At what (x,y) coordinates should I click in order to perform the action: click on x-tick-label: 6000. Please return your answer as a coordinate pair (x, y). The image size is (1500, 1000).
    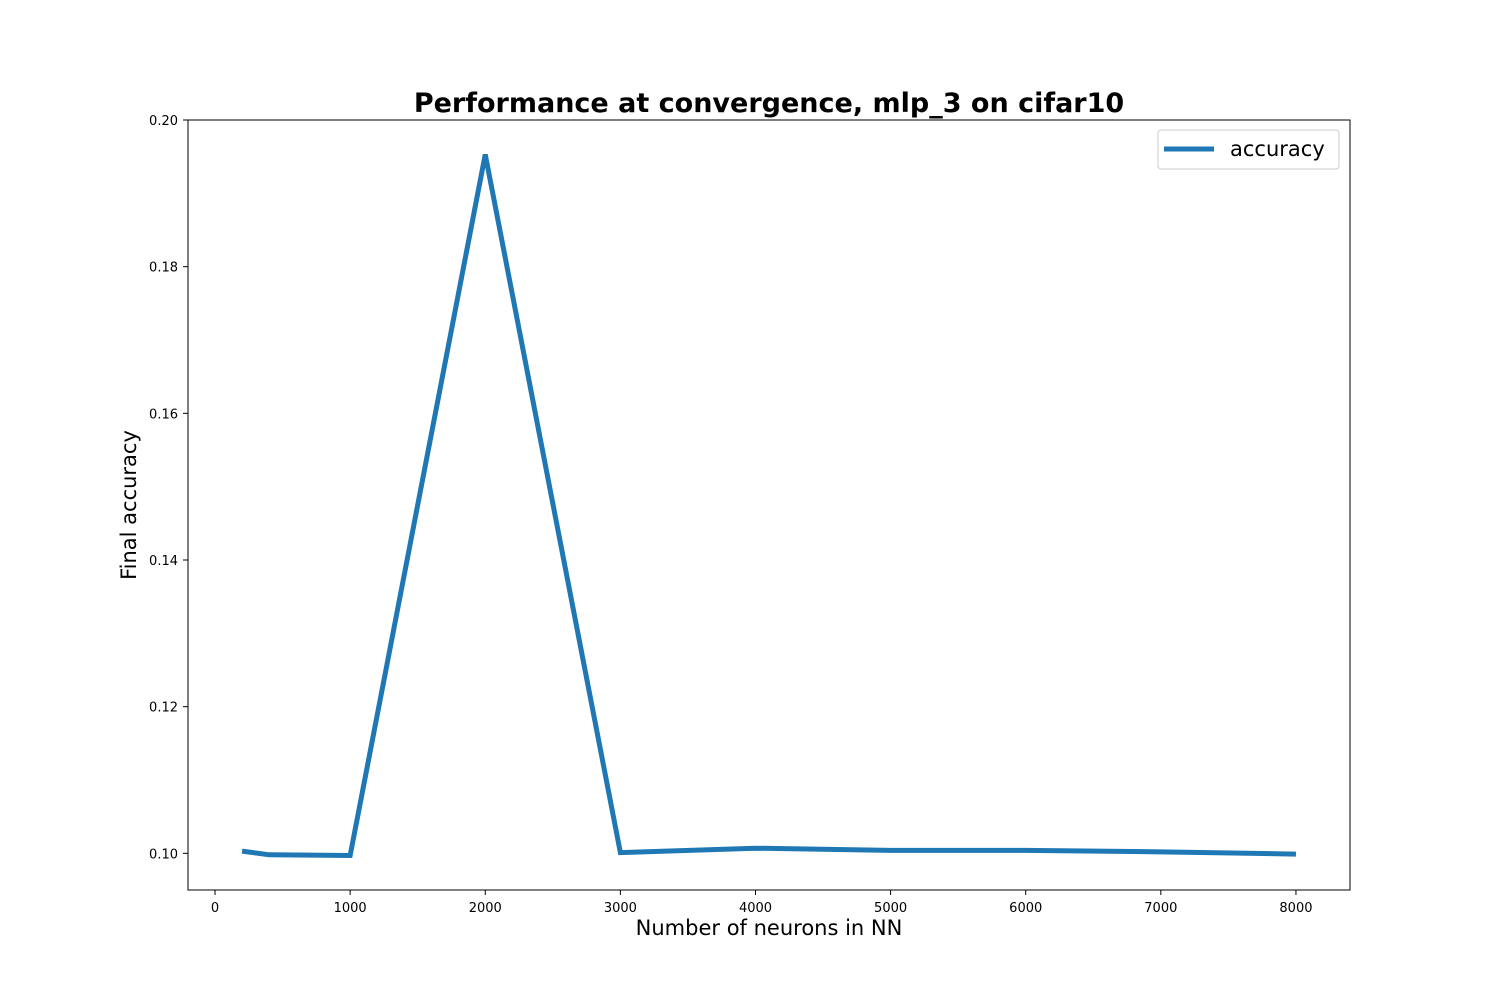
    Looking at the image, I should click on (1025, 908).